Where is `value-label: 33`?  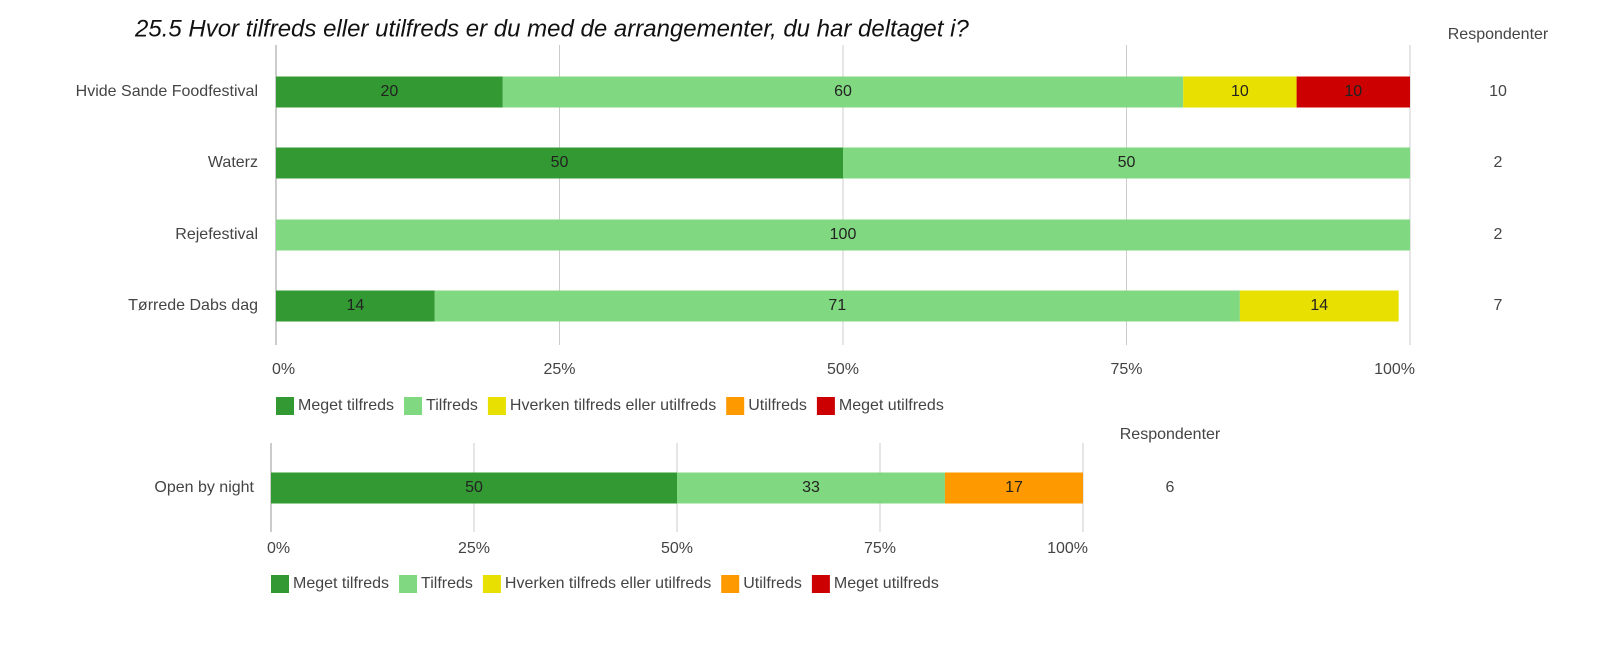
value-label: 33 is located at coordinates (811, 487).